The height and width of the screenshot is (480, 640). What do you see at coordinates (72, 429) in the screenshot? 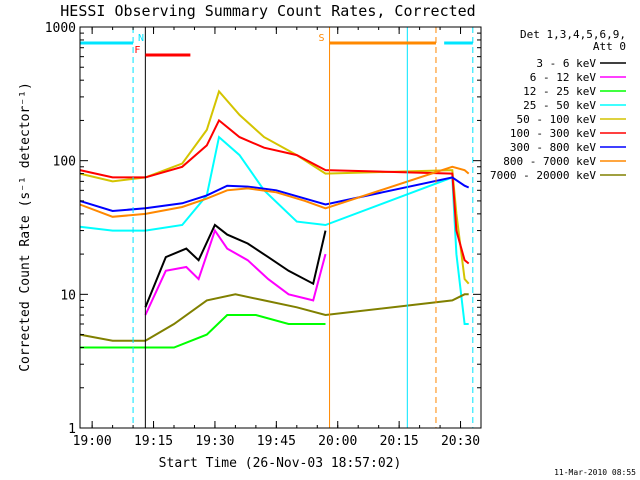
I see `y-tick-label-0: 1` at bounding box center [72, 429].